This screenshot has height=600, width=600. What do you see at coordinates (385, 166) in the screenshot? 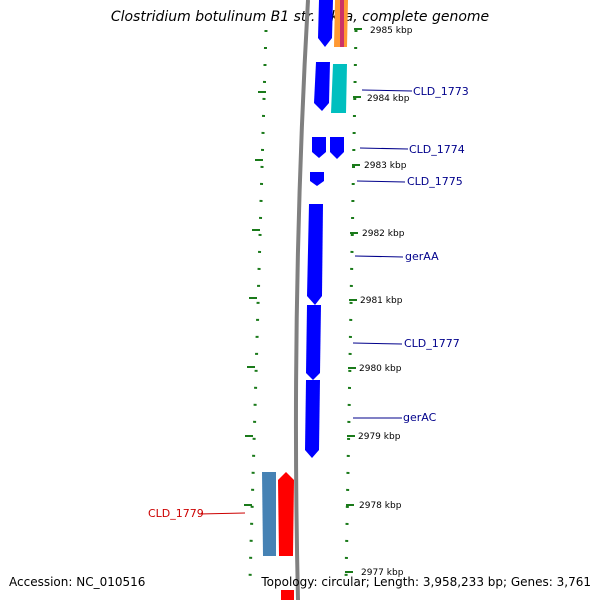
I see `scale-label: 2983 kbp` at bounding box center [385, 166].